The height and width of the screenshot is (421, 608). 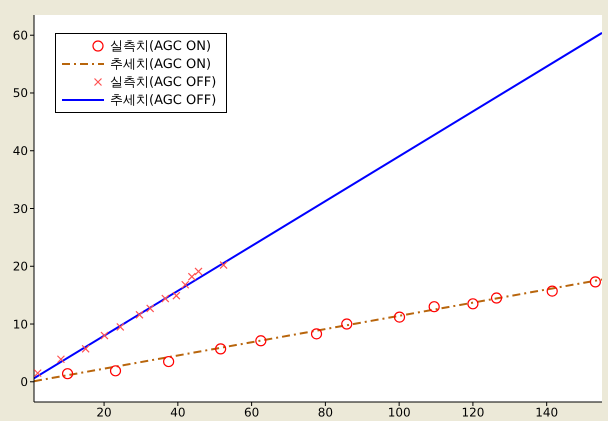 What do you see at coordinates (326, 413) in the screenshot?
I see `x-tick-label: 80` at bounding box center [326, 413].